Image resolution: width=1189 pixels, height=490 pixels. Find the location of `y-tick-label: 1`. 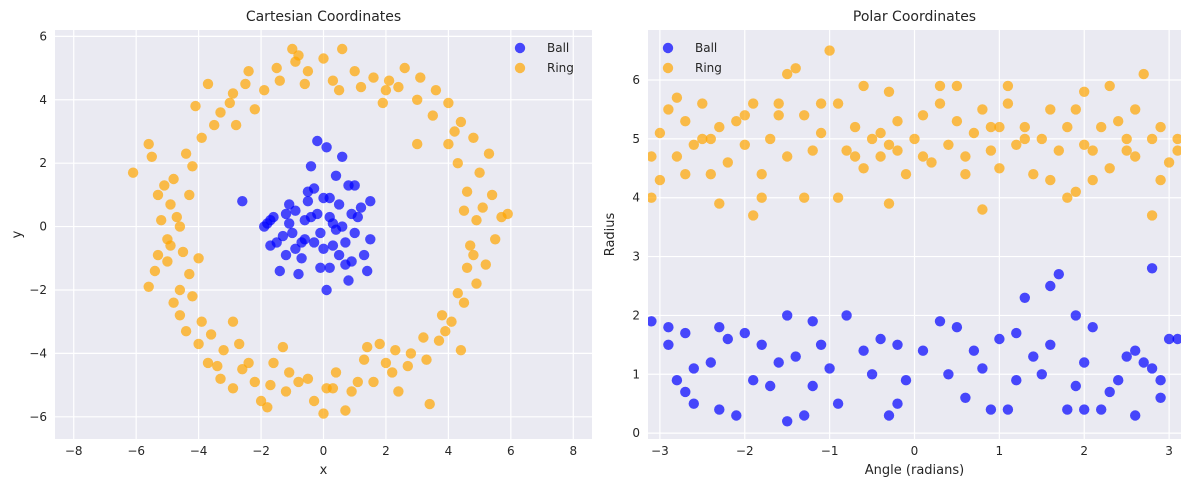

y-tick-label: 1 is located at coordinates (636, 374).